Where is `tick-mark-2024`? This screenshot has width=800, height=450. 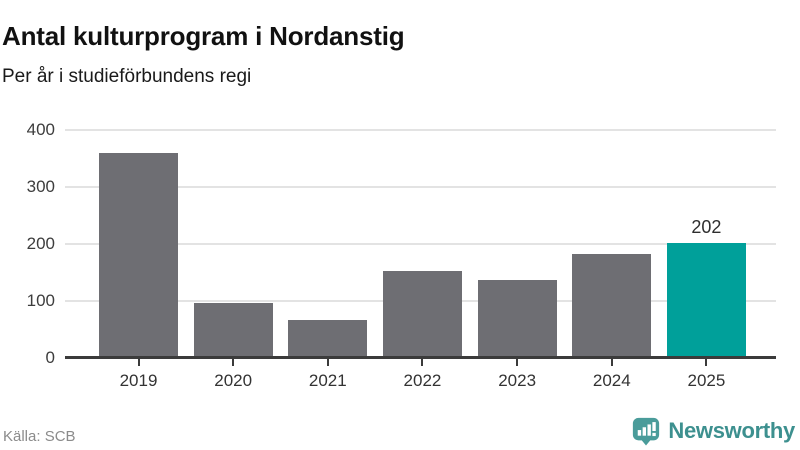 tick-mark-2024 is located at coordinates (611, 362).